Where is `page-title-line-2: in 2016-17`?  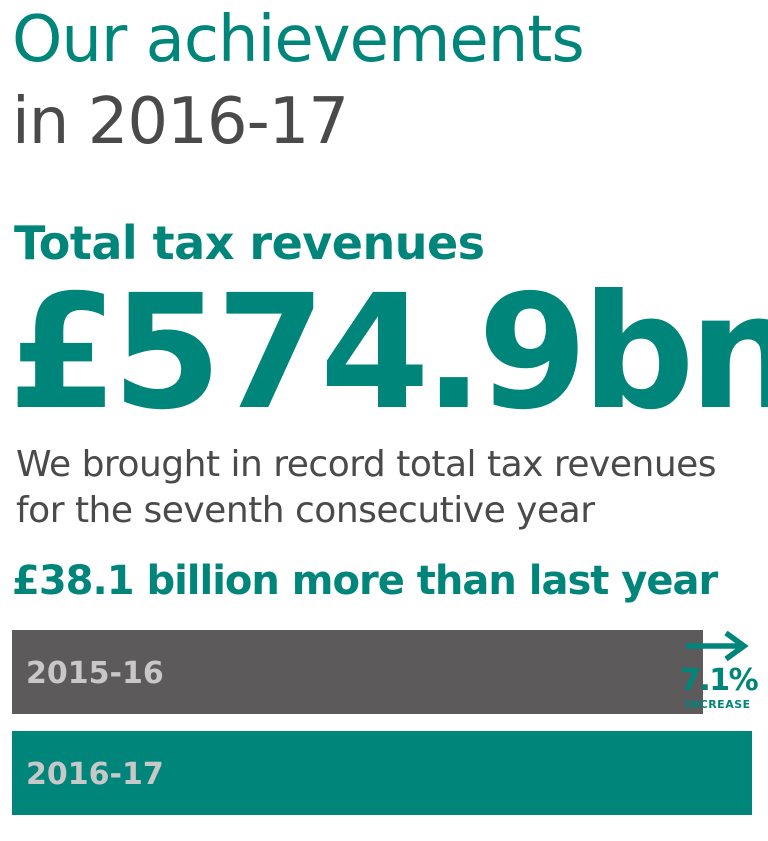
page-title-line-2: in 2016-17 is located at coordinates (180, 122).